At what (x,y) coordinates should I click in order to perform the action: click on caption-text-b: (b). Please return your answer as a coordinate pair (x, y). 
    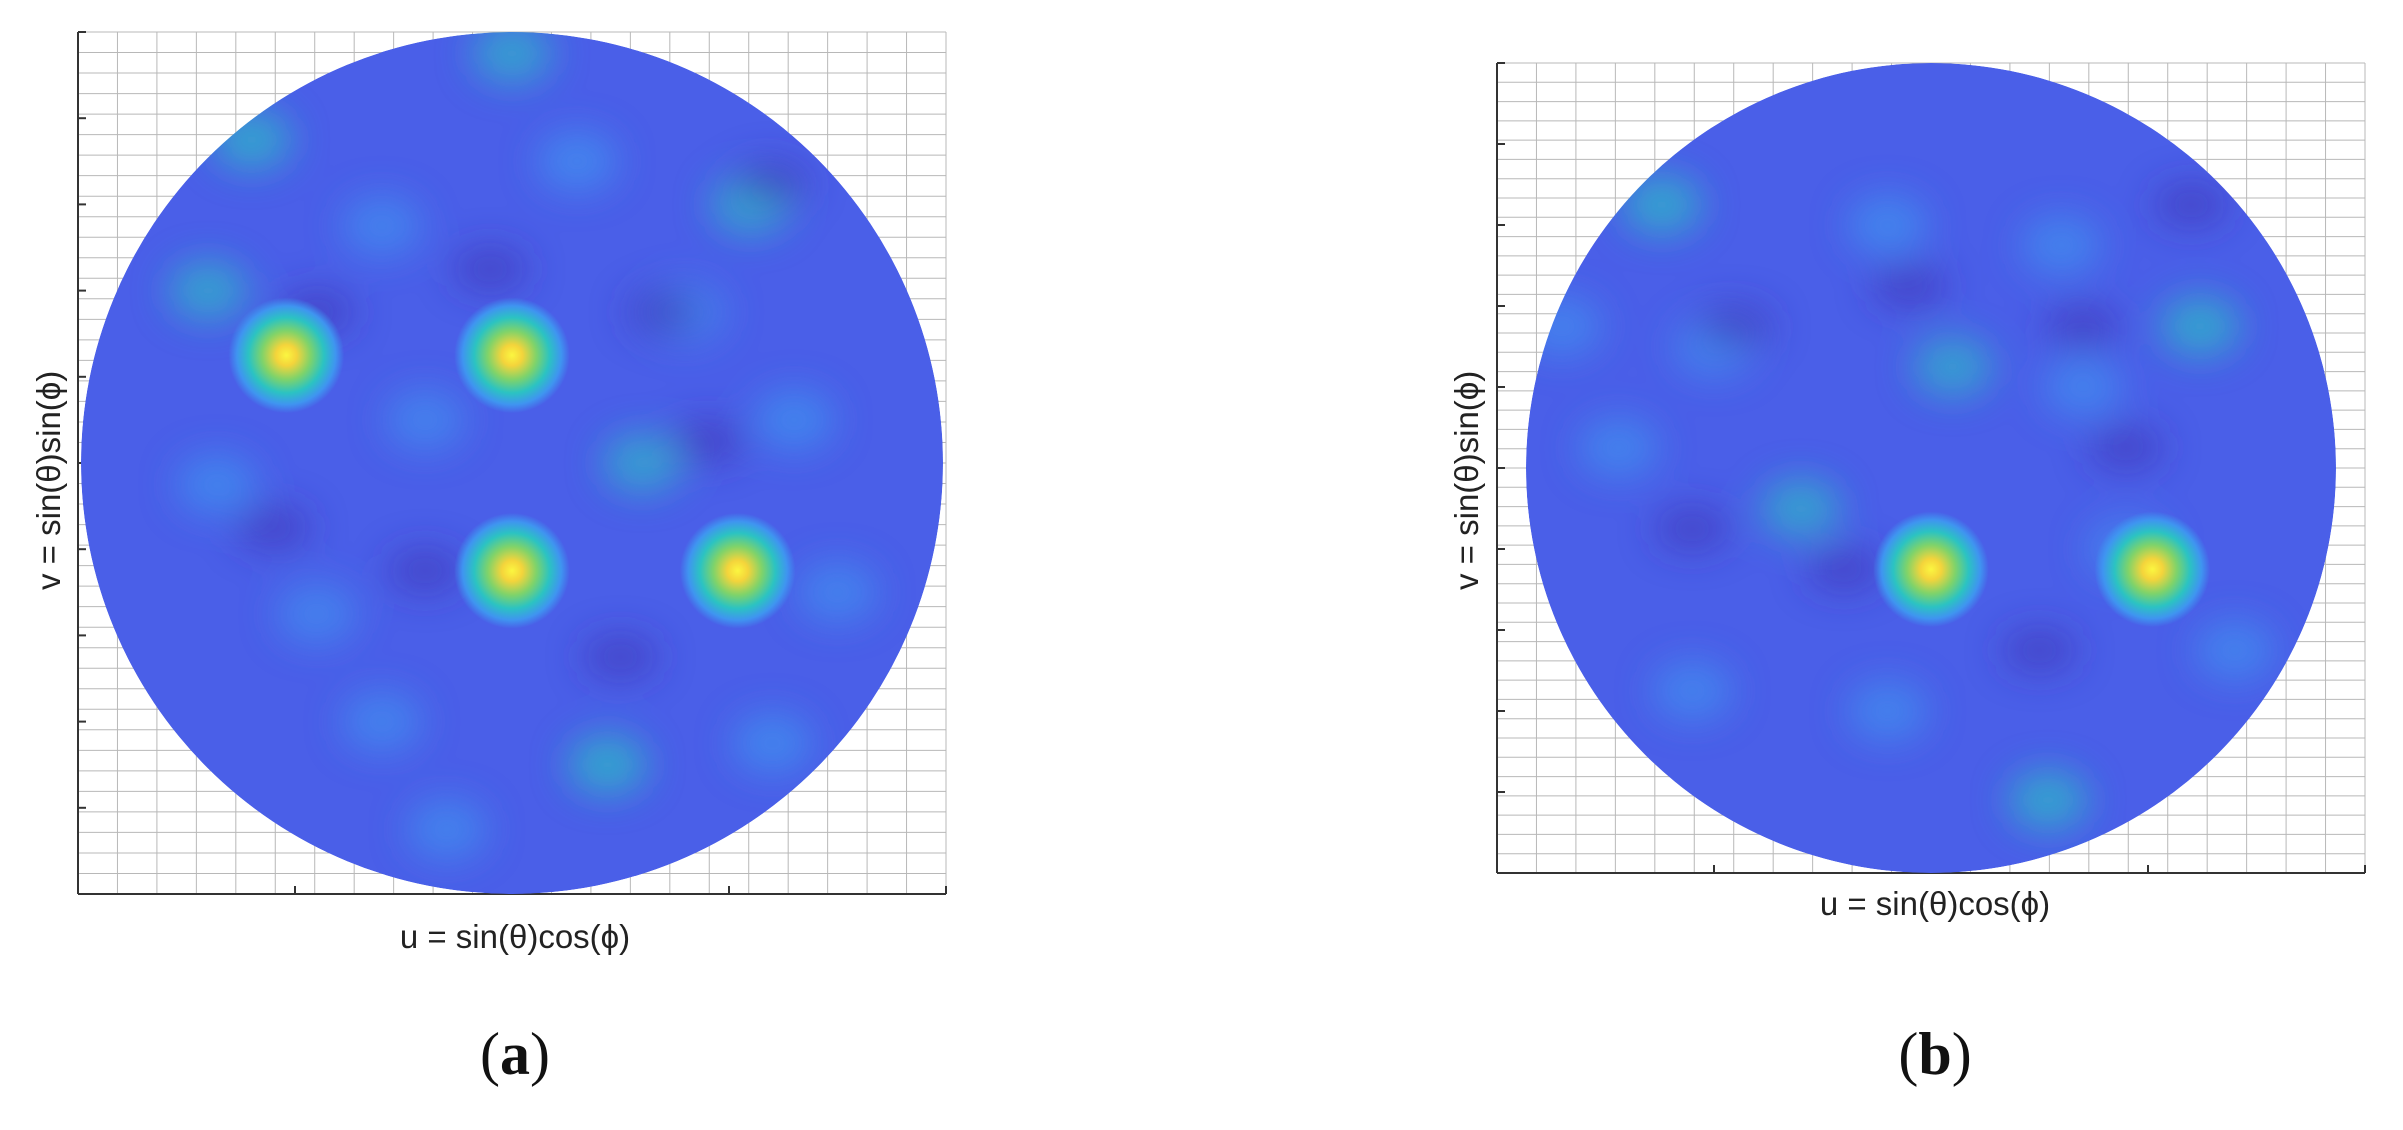
    Looking at the image, I should click on (1935, 1054).